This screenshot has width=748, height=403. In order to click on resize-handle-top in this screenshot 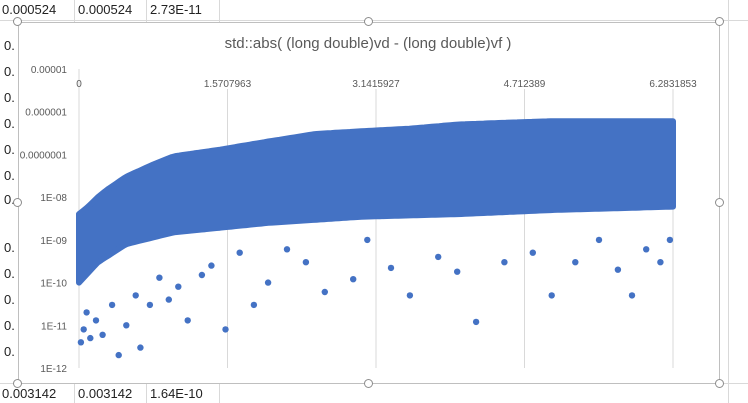, I will do `click(368, 21)`.